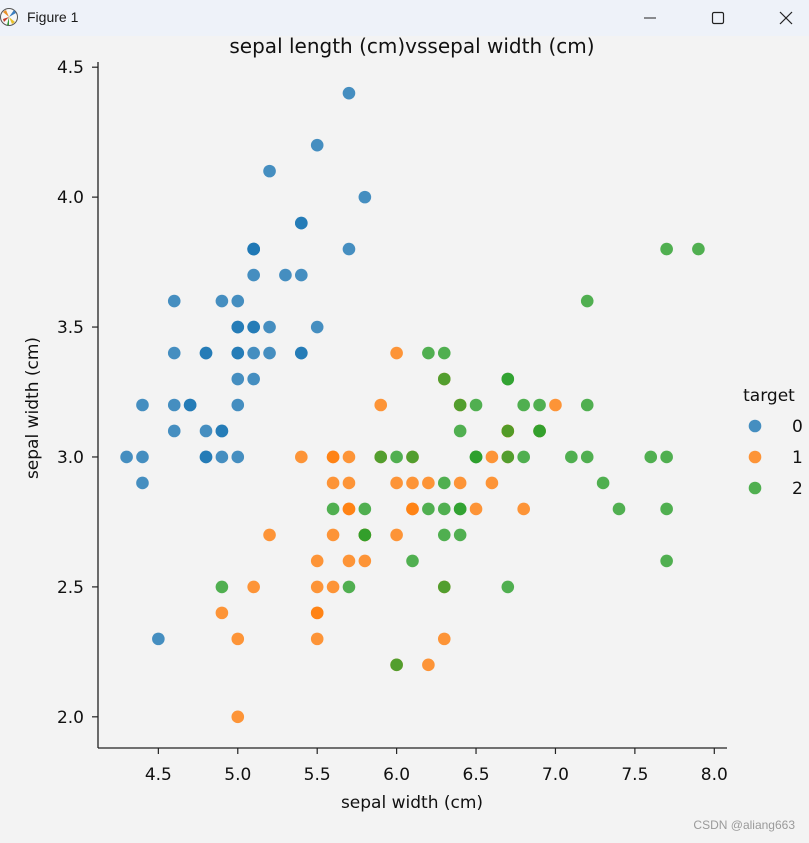 This screenshot has height=843, width=809. What do you see at coordinates (634, 775) in the screenshot?
I see `x-tick-label: 7.5` at bounding box center [634, 775].